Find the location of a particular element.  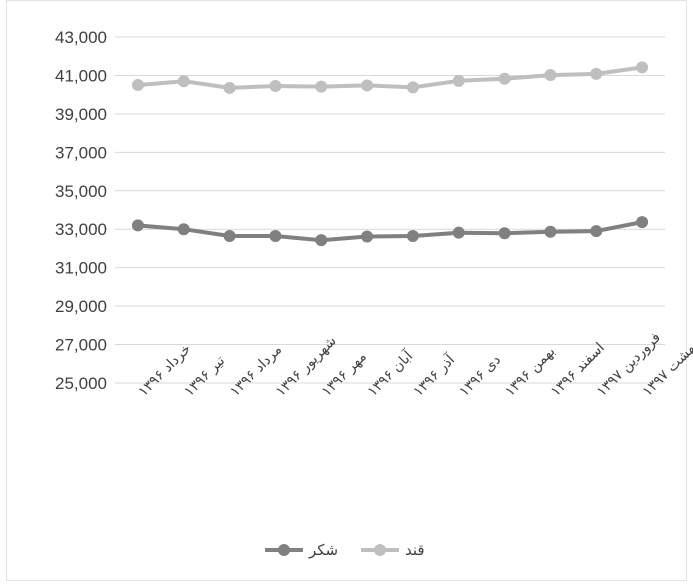

legend-label: شکر is located at coordinates (323, 550).